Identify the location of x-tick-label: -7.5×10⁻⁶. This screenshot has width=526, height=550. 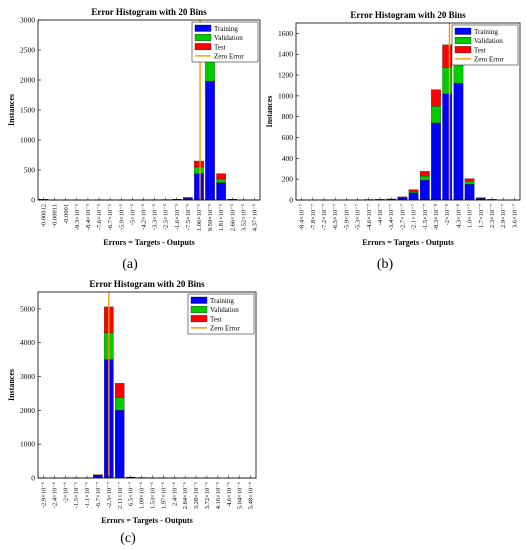
(188, 217).